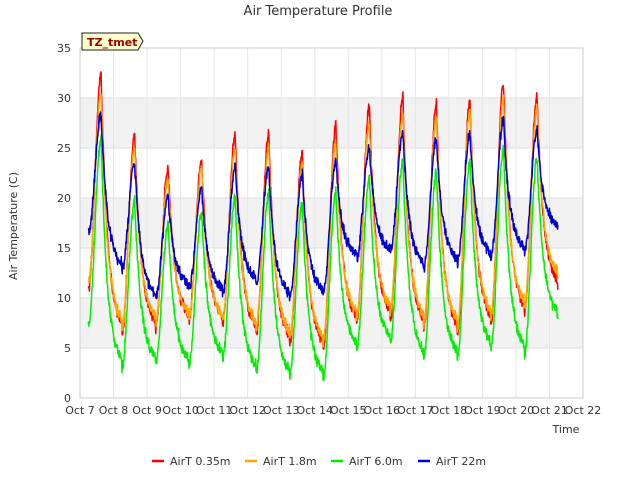 Image resolution: width=640 pixels, height=480 pixels. I want to click on y-tick-label: 15, so click(64, 248).